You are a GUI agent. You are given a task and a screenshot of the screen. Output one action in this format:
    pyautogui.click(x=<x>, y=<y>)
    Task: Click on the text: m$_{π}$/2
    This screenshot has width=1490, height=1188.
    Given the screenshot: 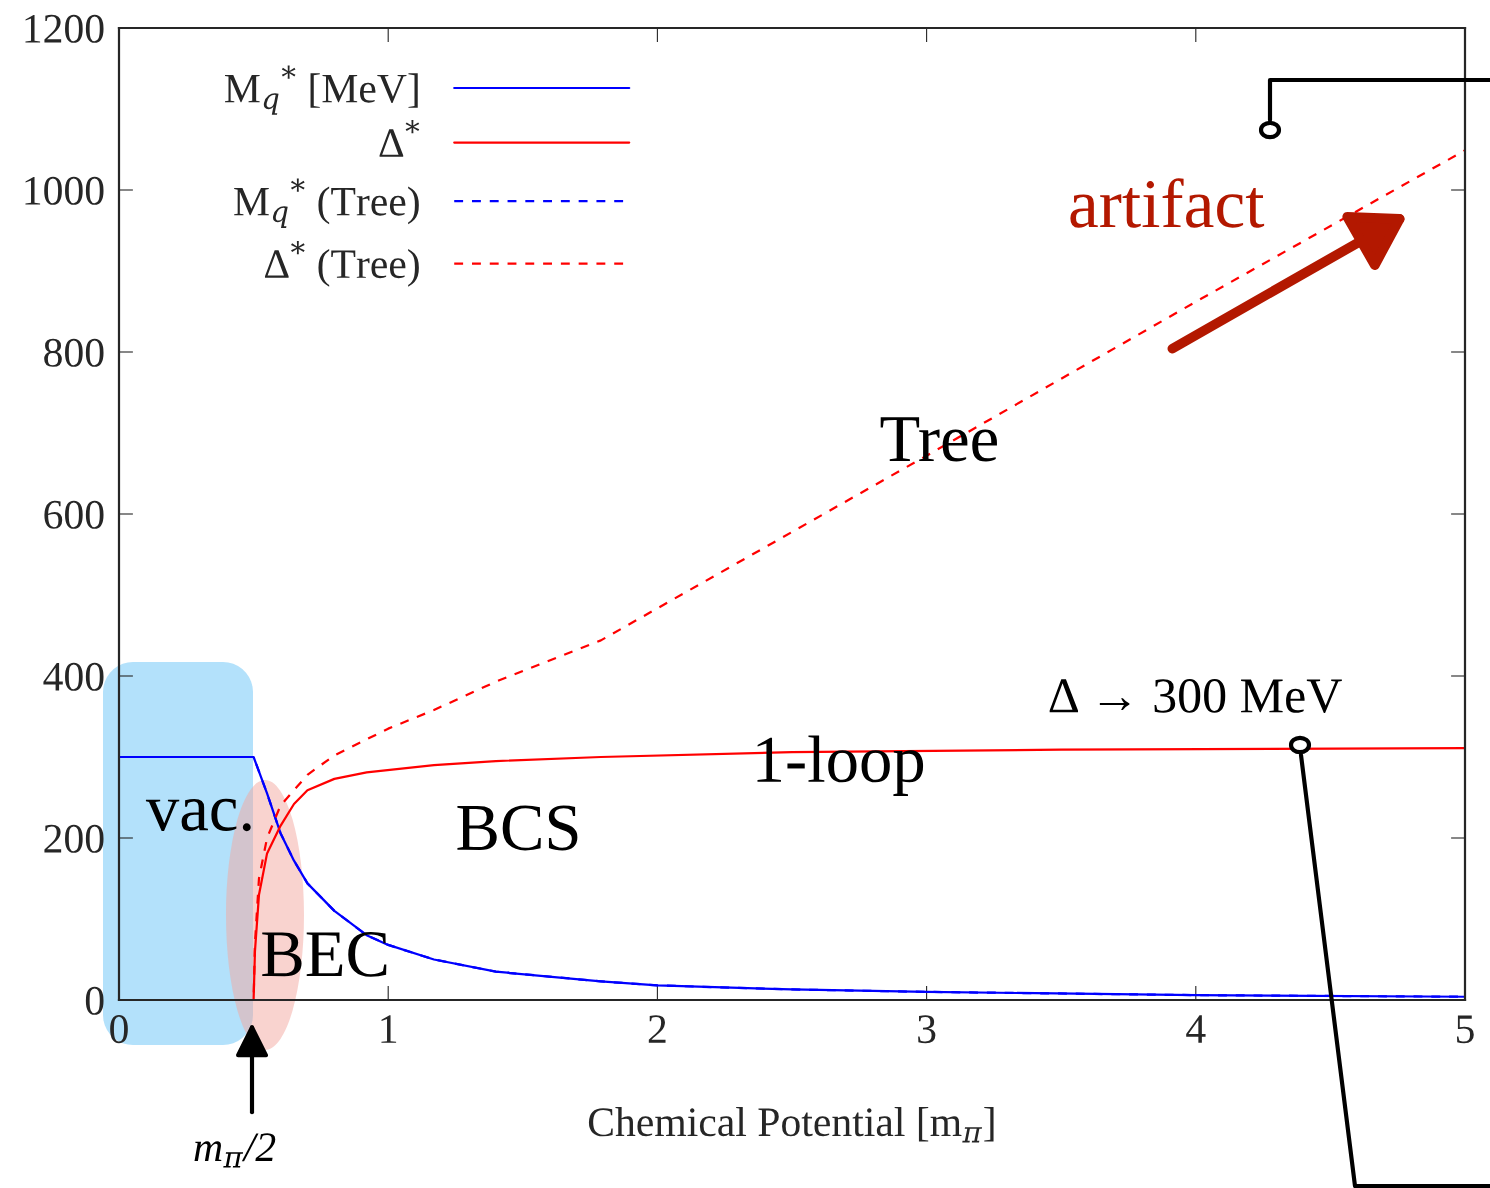 What is the action you would take?
    pyautogui.click(x=235, y=1150)
    